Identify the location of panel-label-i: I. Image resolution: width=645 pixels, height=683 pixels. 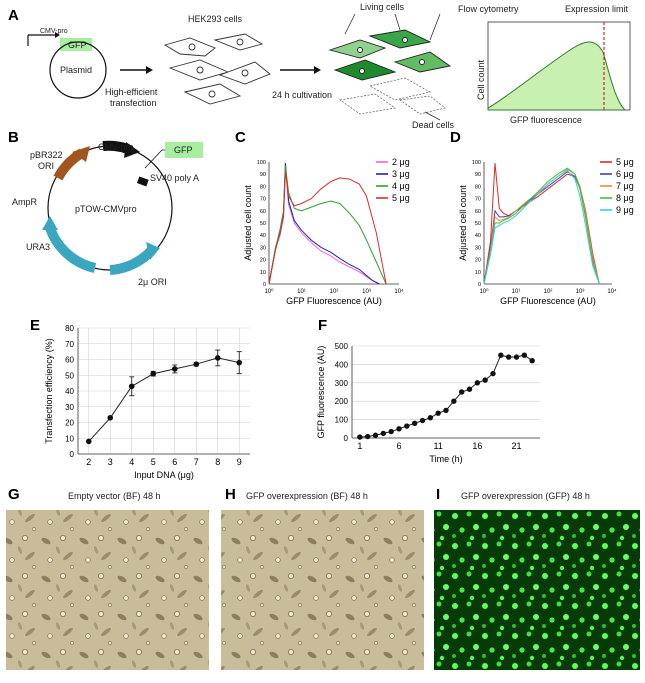
(438, 494).